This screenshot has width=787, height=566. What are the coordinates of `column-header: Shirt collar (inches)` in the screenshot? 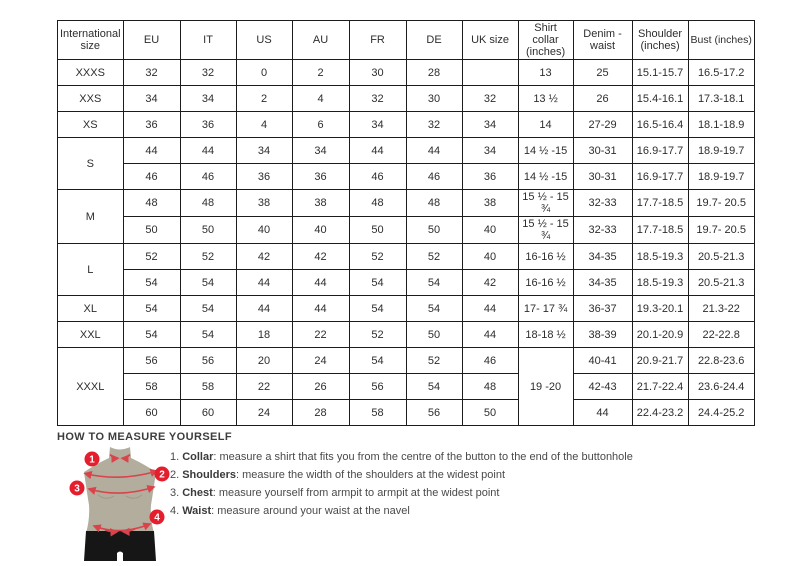 It's located at (545, 40).